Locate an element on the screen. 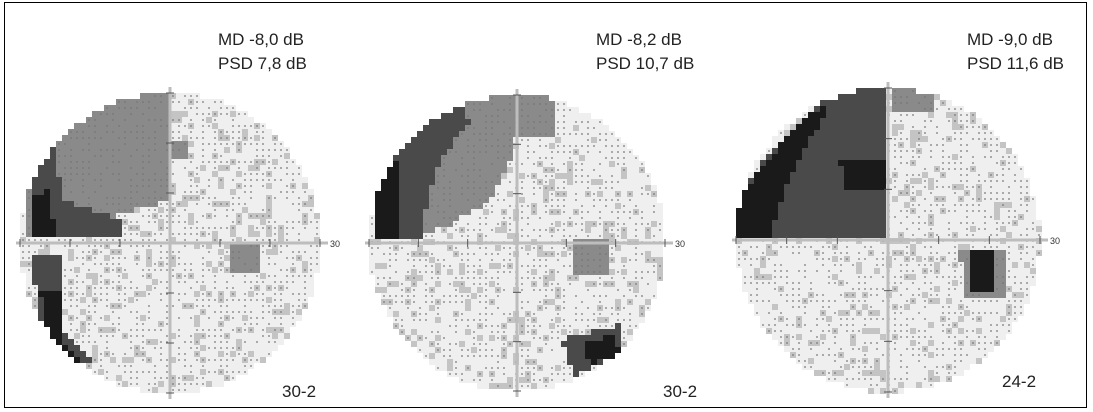  psd-value-1: PSD 7,8 dB is located at coordinates (262, 63).